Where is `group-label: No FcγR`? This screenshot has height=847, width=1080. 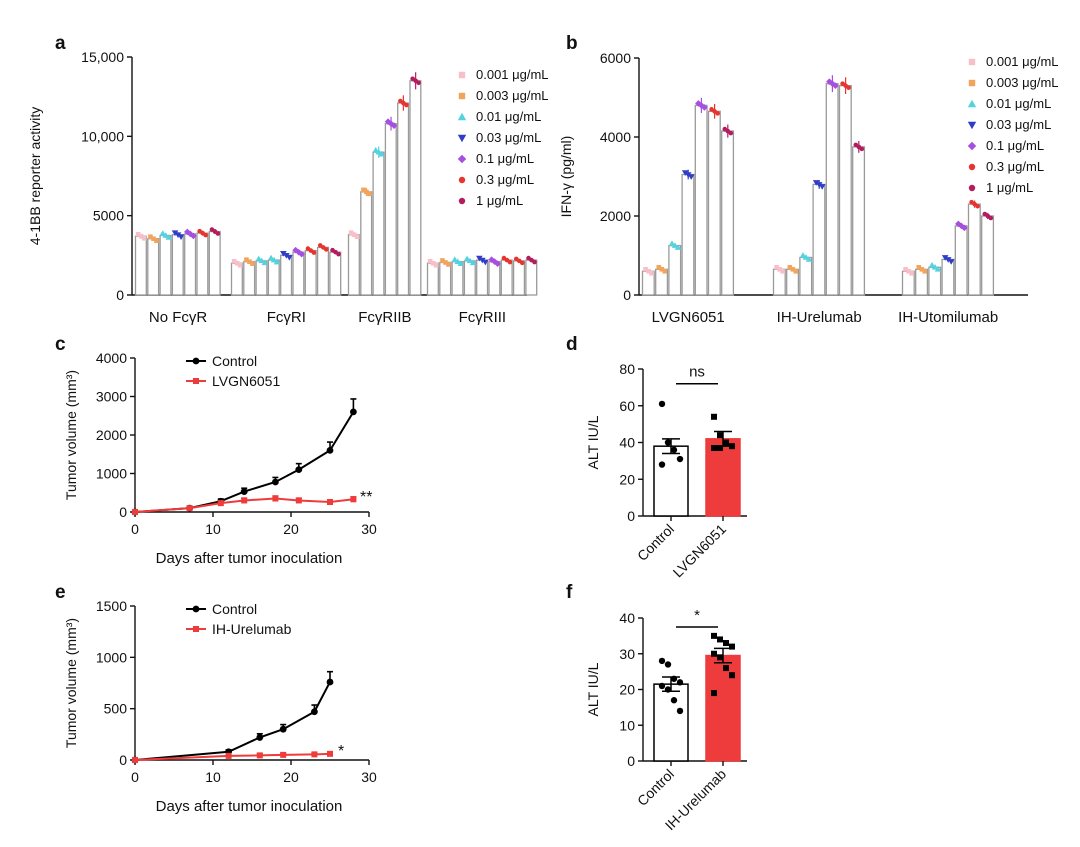
group-label: No FcγR is located at coordinates (178, 317).